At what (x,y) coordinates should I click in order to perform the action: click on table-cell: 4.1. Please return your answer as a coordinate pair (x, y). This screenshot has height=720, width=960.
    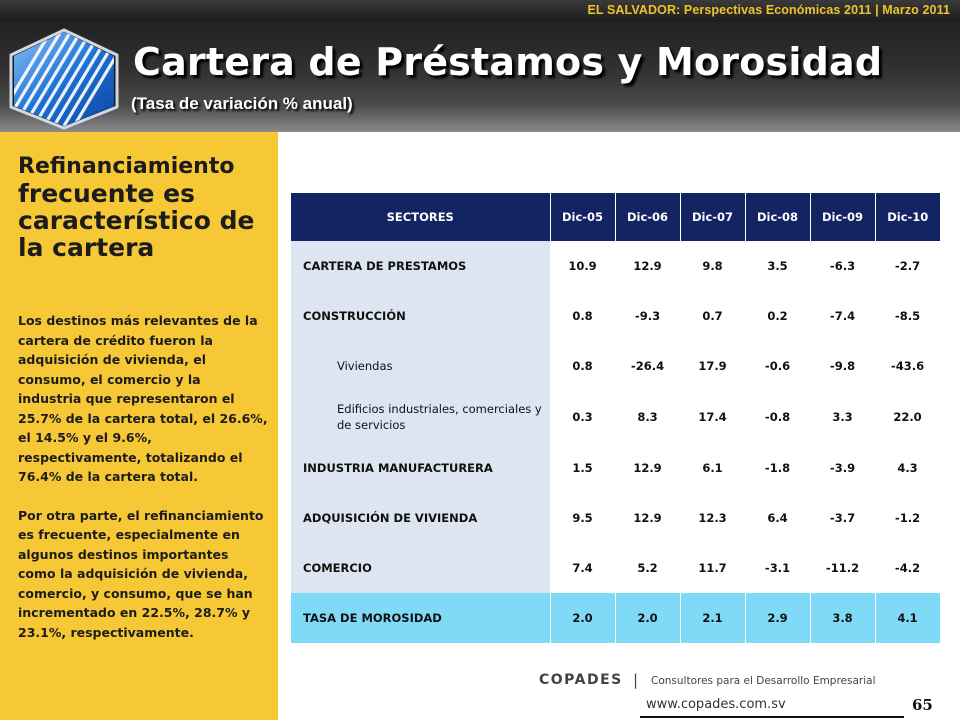
    Looking at the image, I should click on (908, 618).